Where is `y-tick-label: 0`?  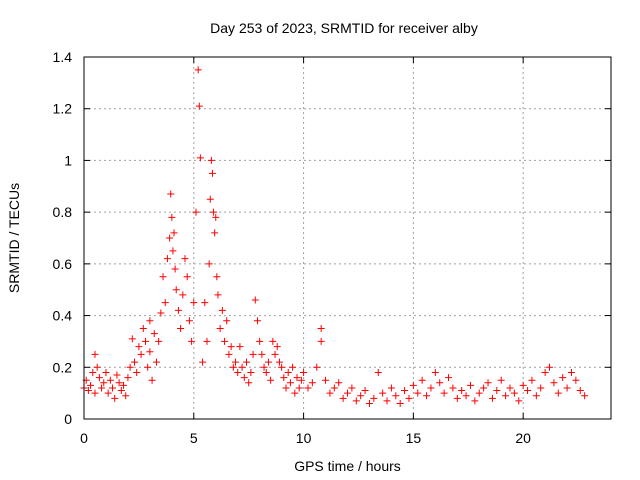 y-tick-label: 0 is located at coordinates (68, 419).